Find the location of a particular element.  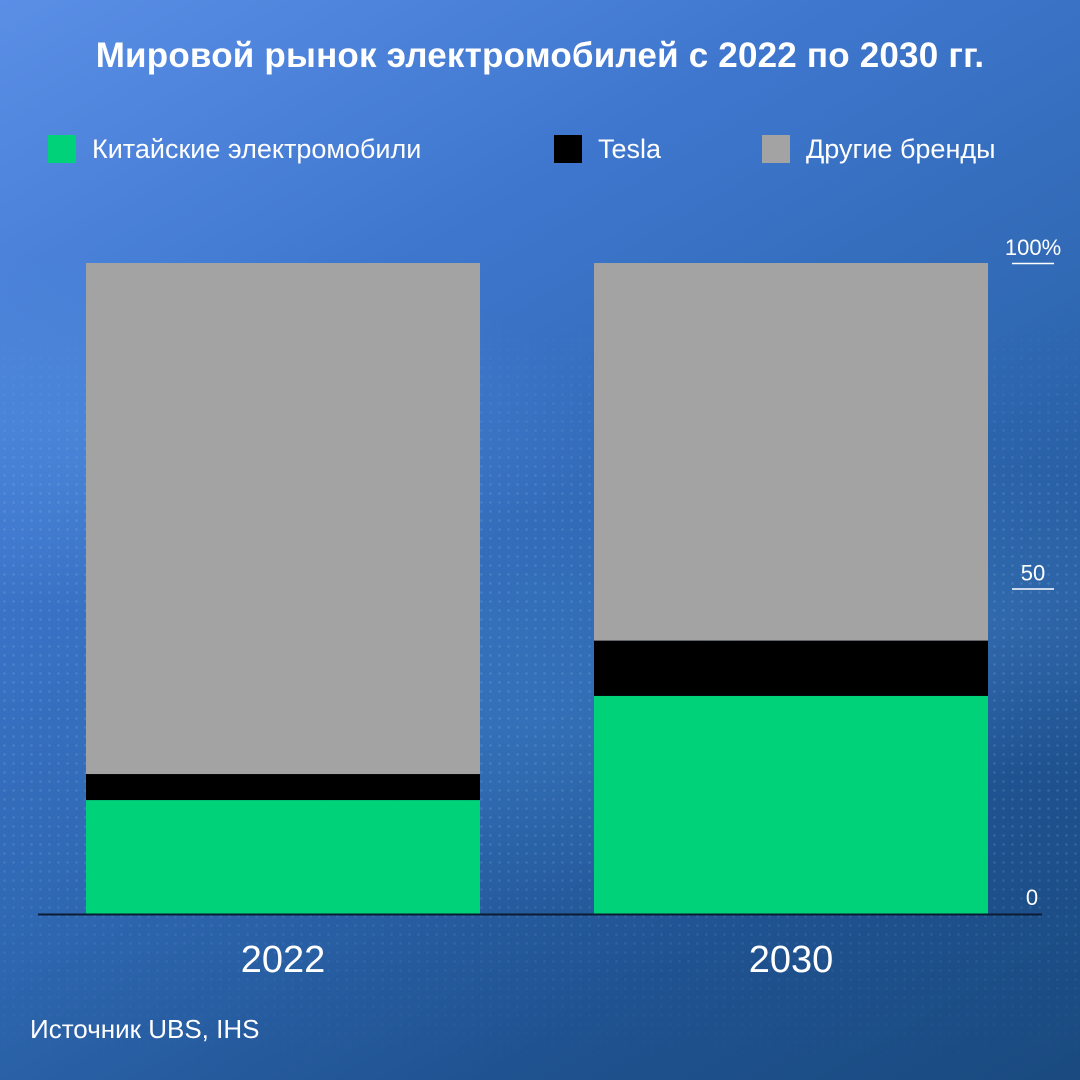

legend-item-chinese: Китайские электромобили is located at coordinates (234, 149).